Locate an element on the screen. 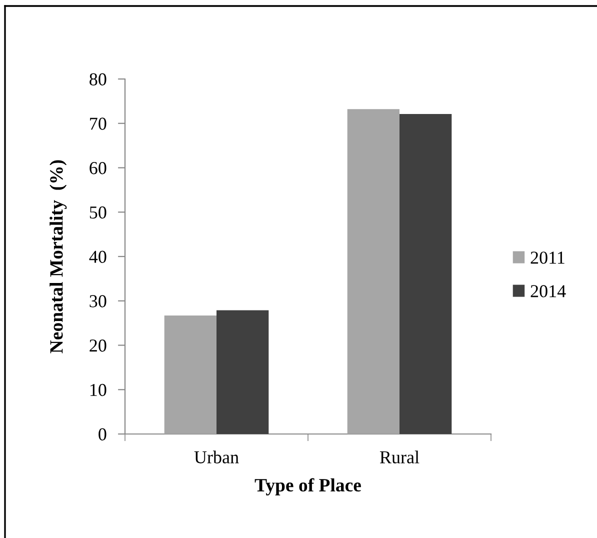 Image resolution: width=597 pixels, height=538 pixels. y-tick-label: 70 is located at coordinates (98, 124).